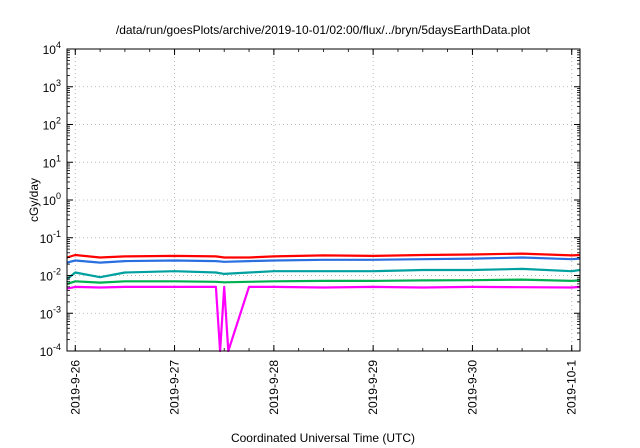 The width and height of the screenshot is (640, 448). What do you see at coordinates (175, 387) in the screenshot?
I see `x-tick-label: 2019-9-27` at bounding box center [175, 387].